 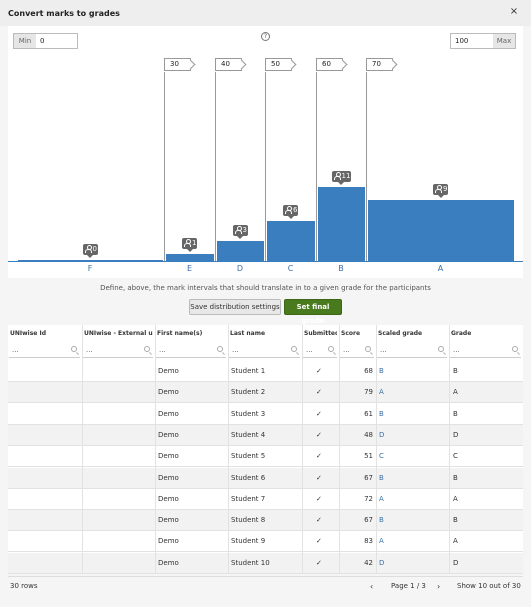 What do you see at coordinates (290, 268) in the screenshot?
I see `grade-label-c: C` at bounding box center [290, 268].